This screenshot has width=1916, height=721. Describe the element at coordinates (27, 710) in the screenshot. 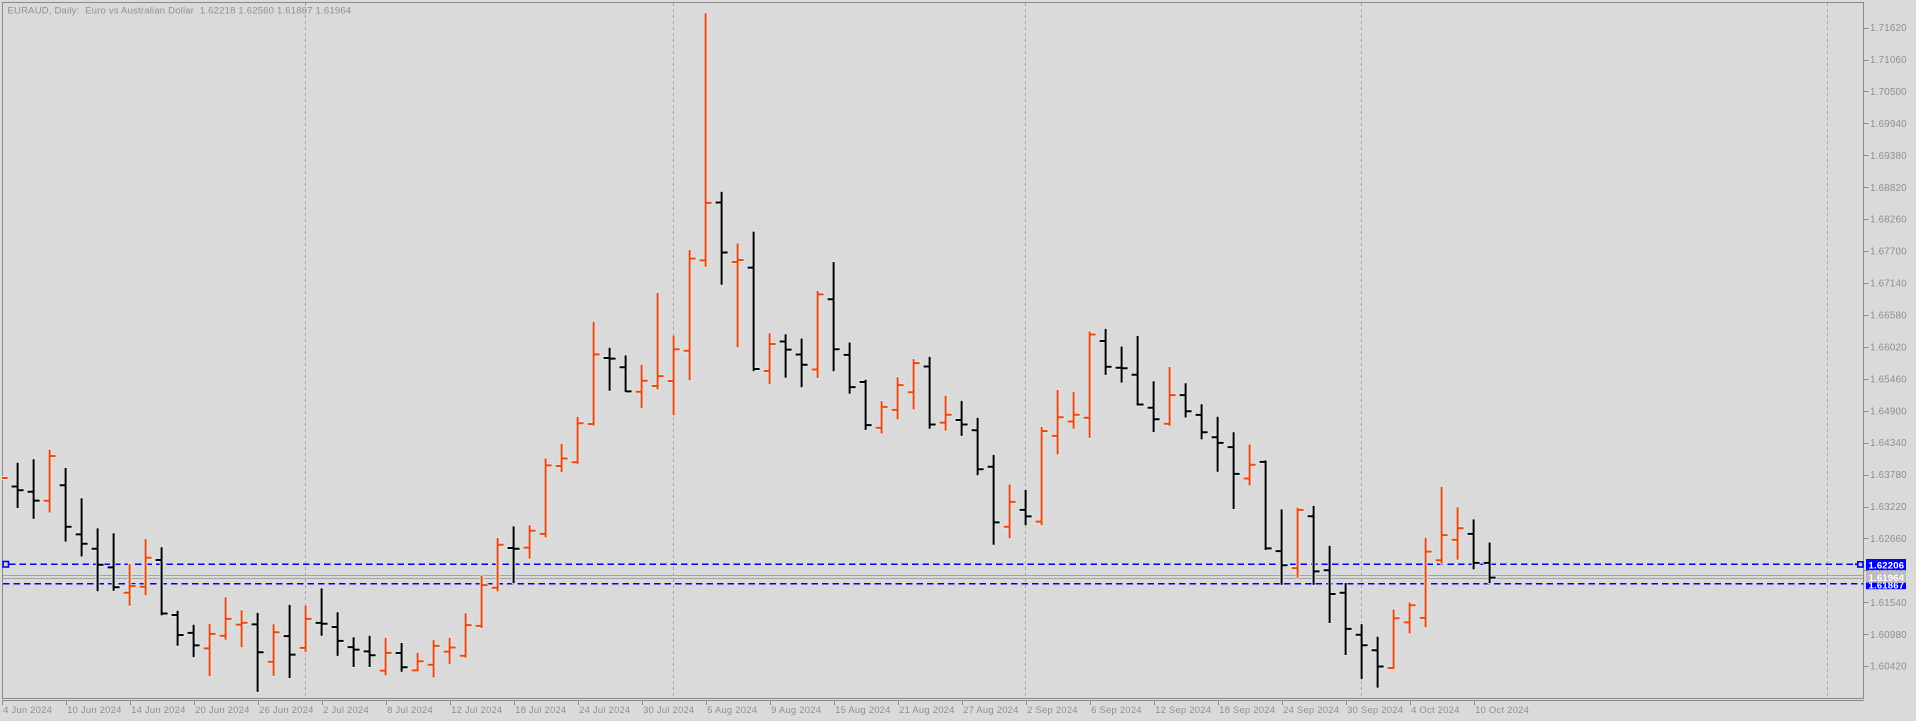

I see `svg-text: 4 Jun 2024` at that location.